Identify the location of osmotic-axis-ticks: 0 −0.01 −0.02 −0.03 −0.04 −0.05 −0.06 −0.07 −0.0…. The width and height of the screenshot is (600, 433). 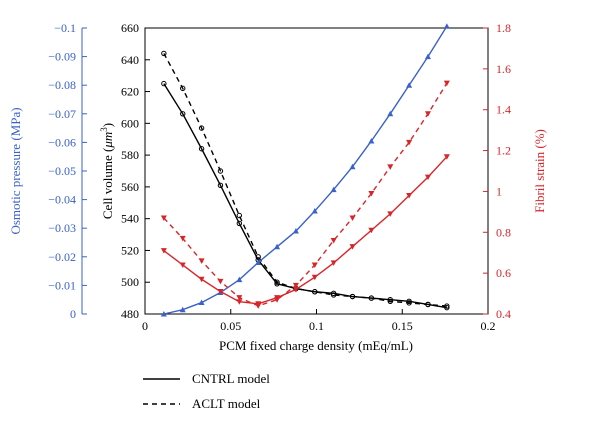
(67, 171).